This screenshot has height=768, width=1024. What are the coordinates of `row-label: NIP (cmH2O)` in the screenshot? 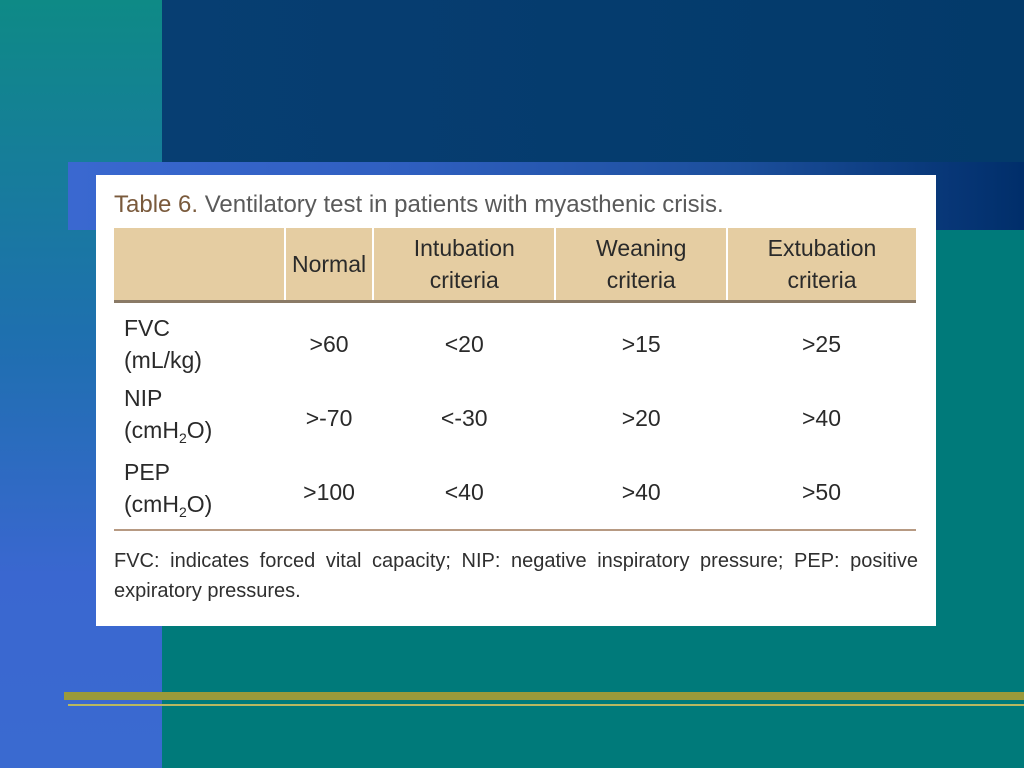 It's located at (199, 418).